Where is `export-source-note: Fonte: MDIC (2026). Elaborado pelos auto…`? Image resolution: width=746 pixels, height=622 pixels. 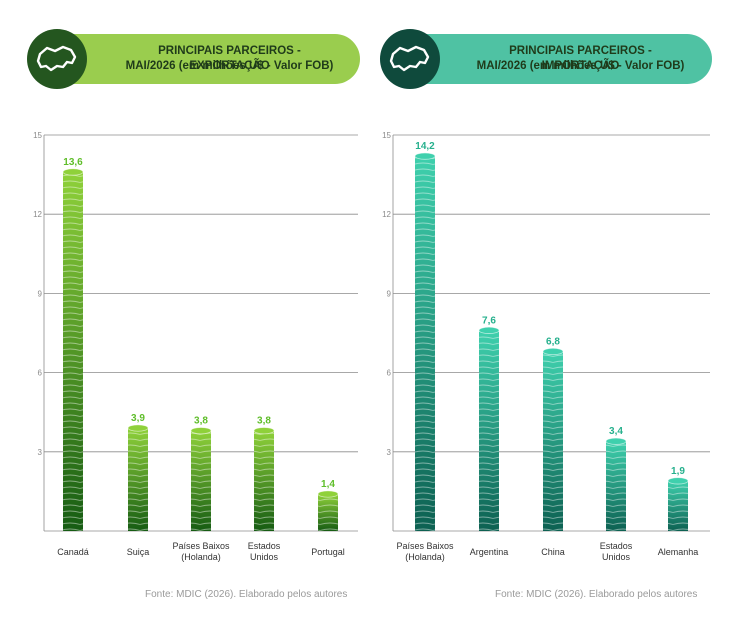 export-source-note: Fonte: MDIC (2026). Elaborado pelos auto… is located at coordinates (246, 594).